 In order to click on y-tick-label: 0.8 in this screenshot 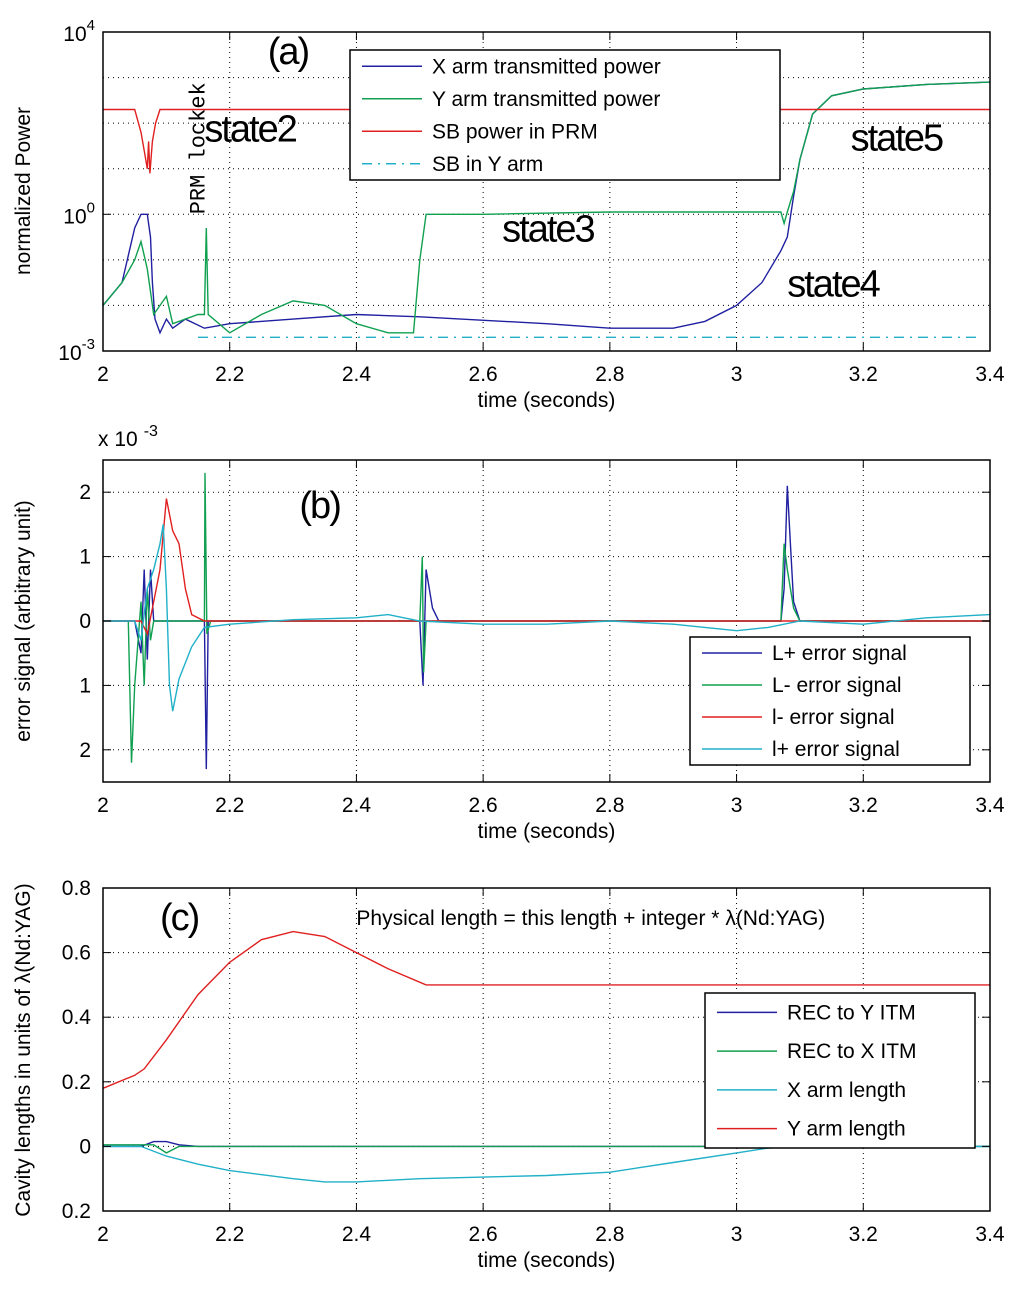, I will do `click(76, 888)`.